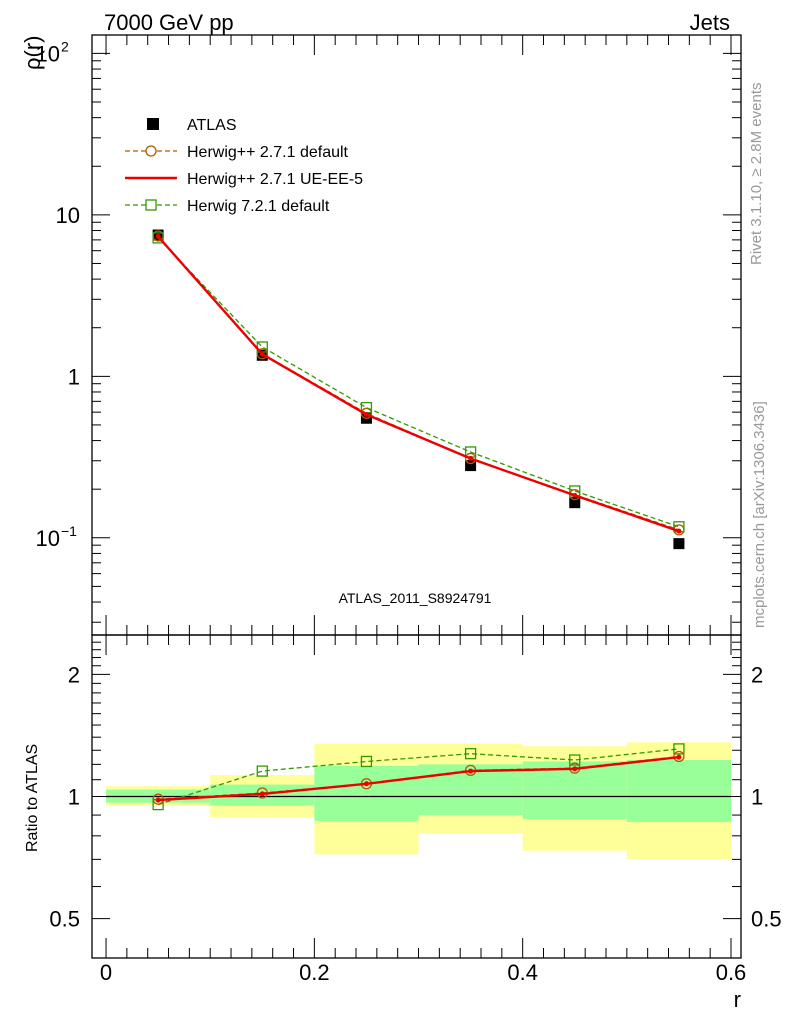  I want to click on legend-entry: Herwig++ 2.7.1 default, so click(237, 152).